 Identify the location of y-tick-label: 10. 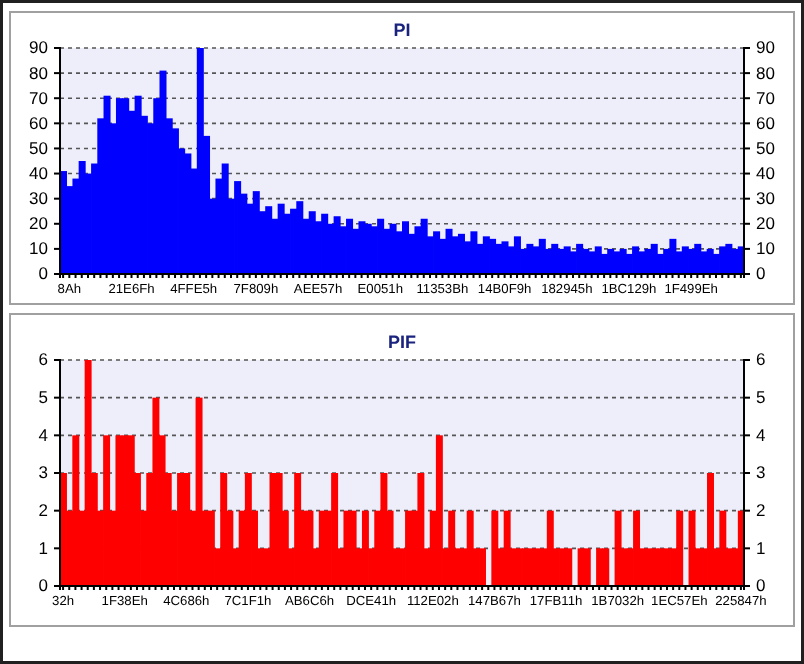
(39, 248).